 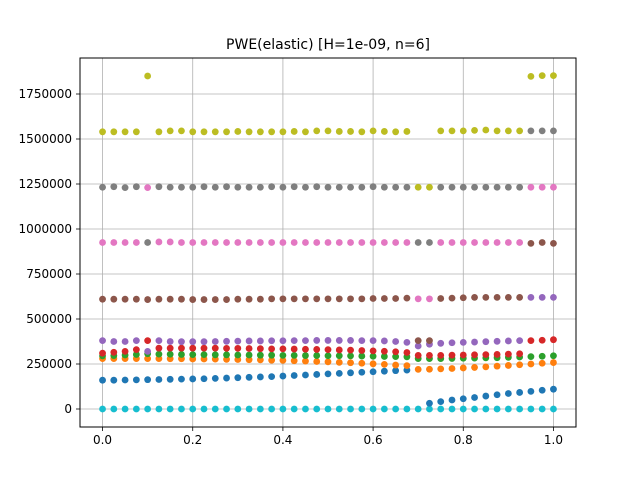 I want to click on y-tick-label: 1000000, so click(x=45, y=229).